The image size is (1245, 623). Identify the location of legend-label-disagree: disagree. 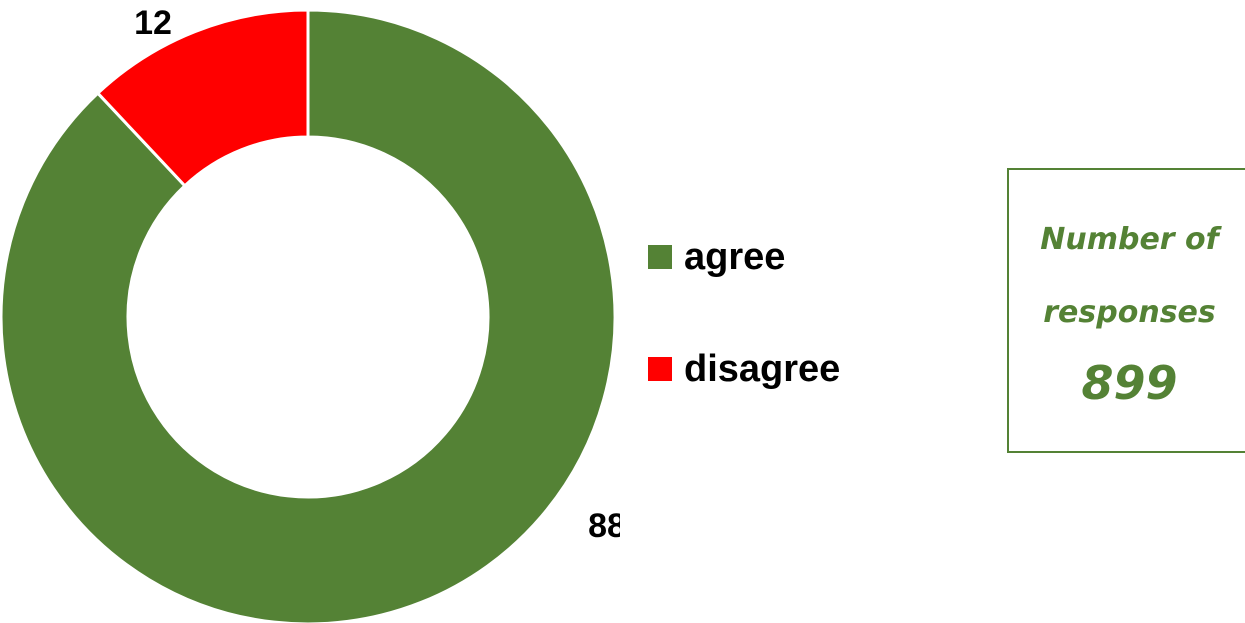
(762, 368).